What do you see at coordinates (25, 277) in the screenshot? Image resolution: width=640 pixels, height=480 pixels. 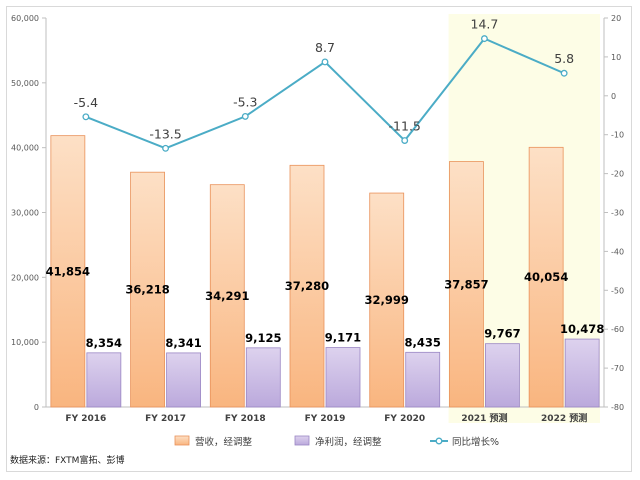 I see `y-left-tick-label: 20,000` at bounding box center [25, 277].